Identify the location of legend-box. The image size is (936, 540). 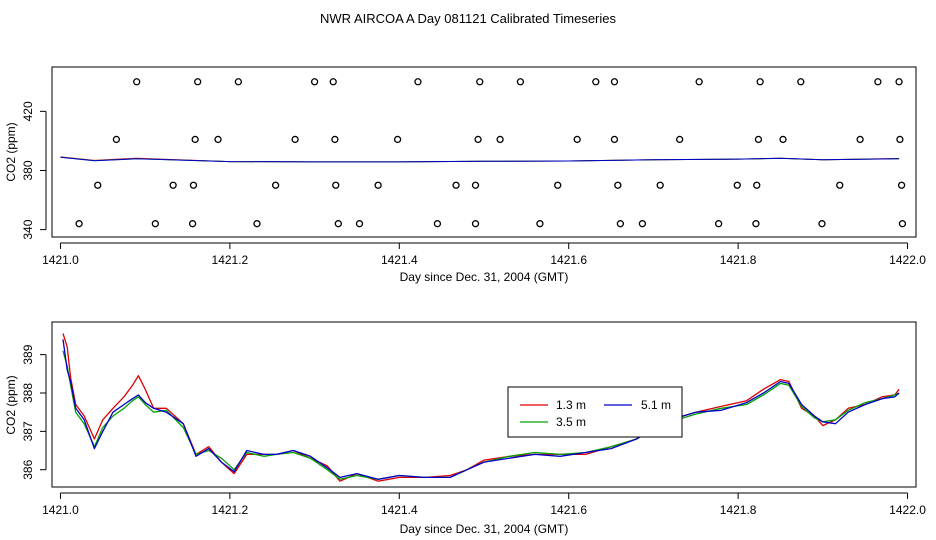
(595, 412).